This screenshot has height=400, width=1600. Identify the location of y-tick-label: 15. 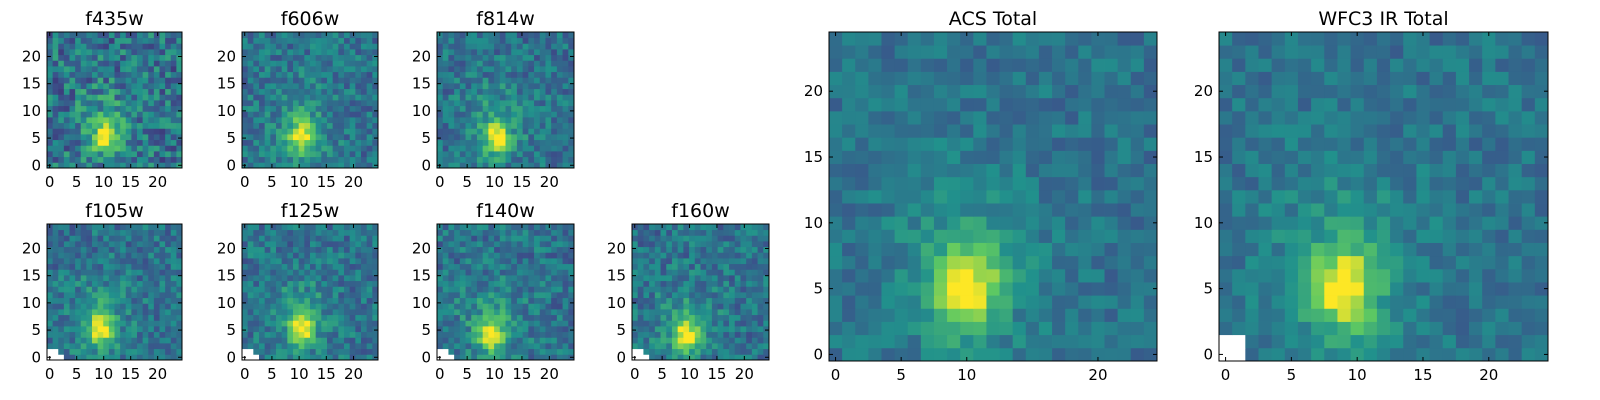
(31, 276).